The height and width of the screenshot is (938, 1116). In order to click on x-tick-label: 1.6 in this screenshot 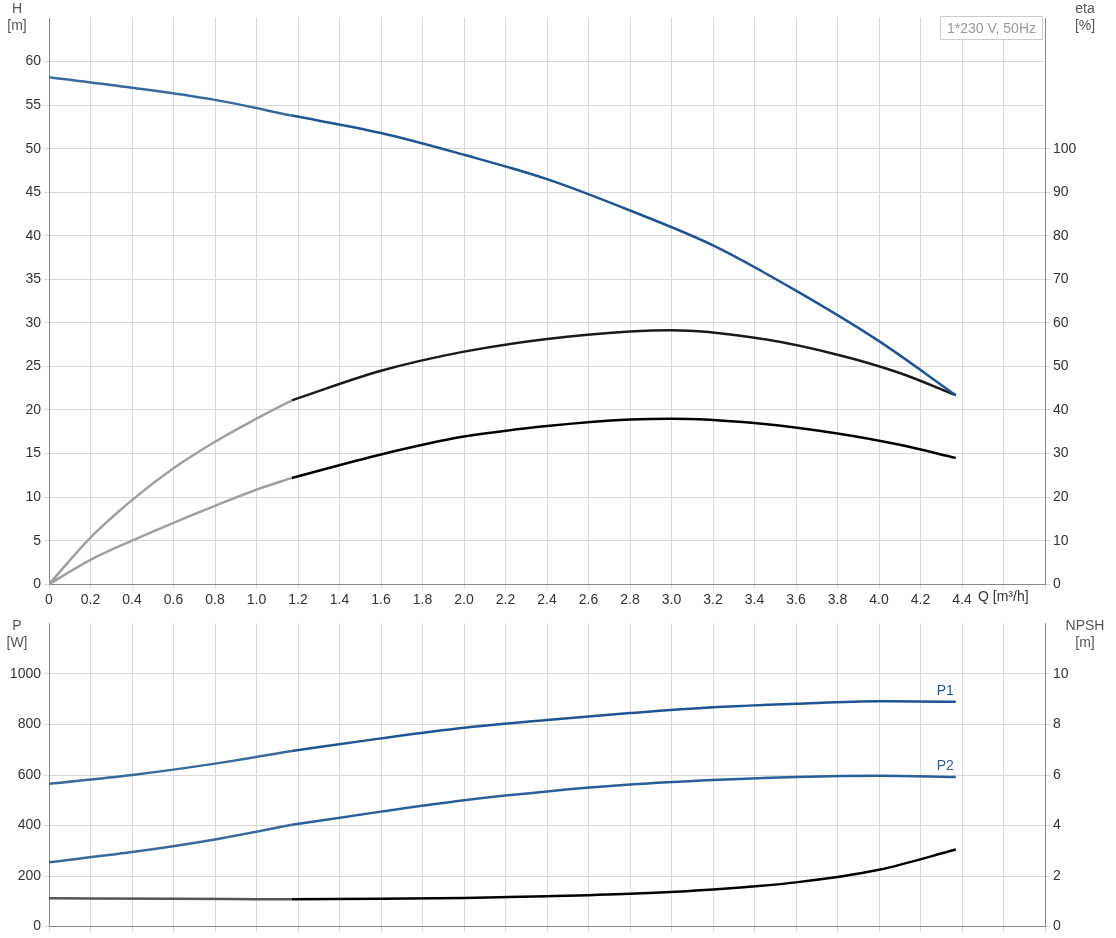, I will do `click(381, 599)`.